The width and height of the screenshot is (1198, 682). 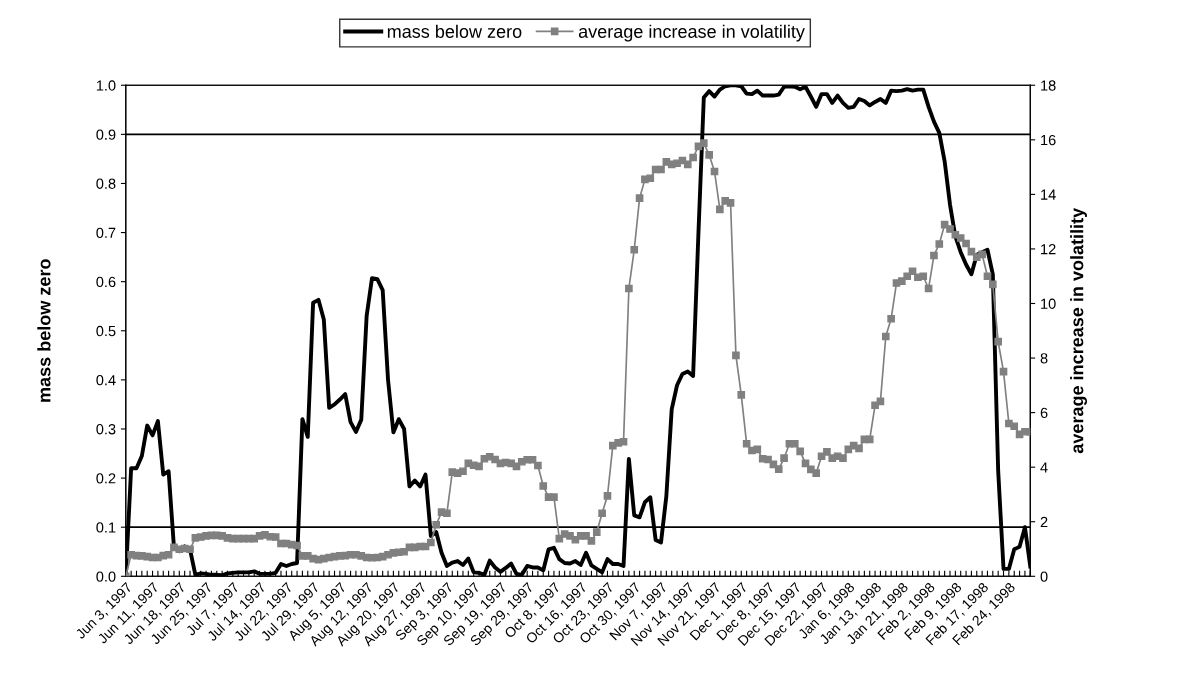 I want to click on y-tick-label: 0.5, so click(x=106, y=331).